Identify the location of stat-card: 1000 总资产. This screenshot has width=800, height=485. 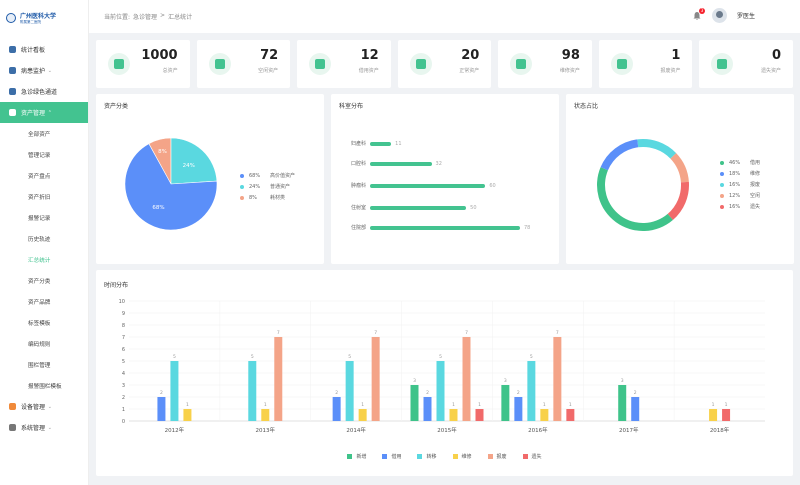
(143, 64).